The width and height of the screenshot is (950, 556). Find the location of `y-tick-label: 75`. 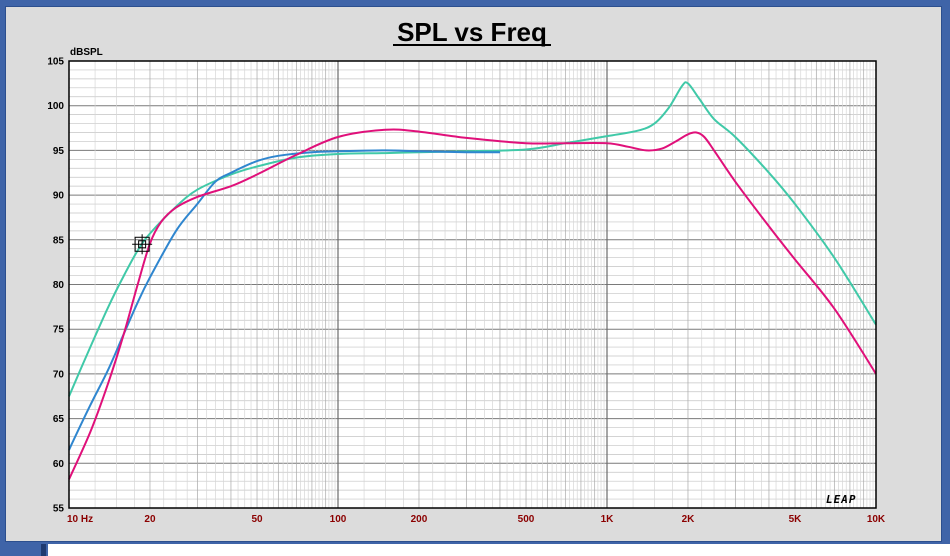

y-tick-label: 75 is located at coordinates (59, 330).